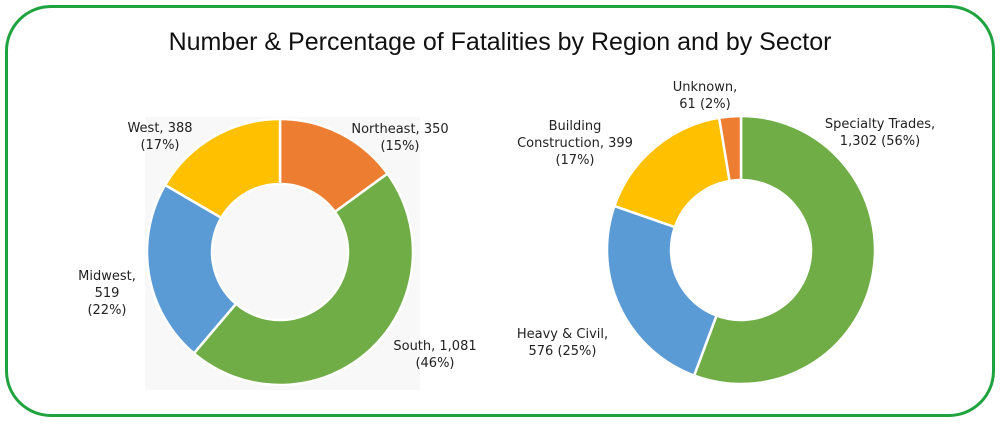 The height and width of the screenshot is (429, 1000). I want to click on label-west: West, 388 (17%), so click(160, 137).